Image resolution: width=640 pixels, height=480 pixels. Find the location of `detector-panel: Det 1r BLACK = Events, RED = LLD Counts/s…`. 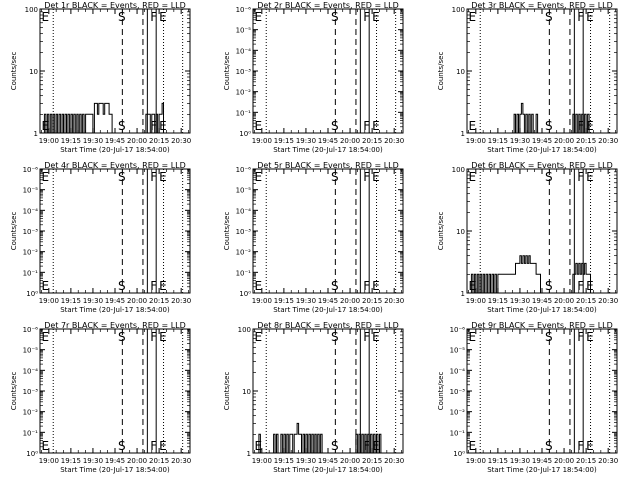

detector-panel: Det 1r BLACK = Events, RED = LLD Counts/s… is located at coordinates (100, 77).